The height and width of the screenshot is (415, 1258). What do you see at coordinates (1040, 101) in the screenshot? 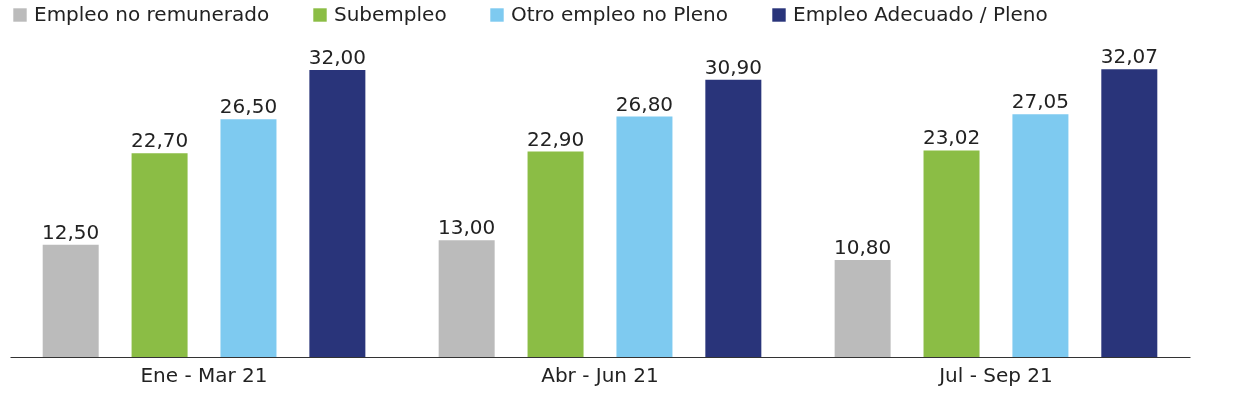
I see `data-label: 27,05` at bounding box center [1040, 101].